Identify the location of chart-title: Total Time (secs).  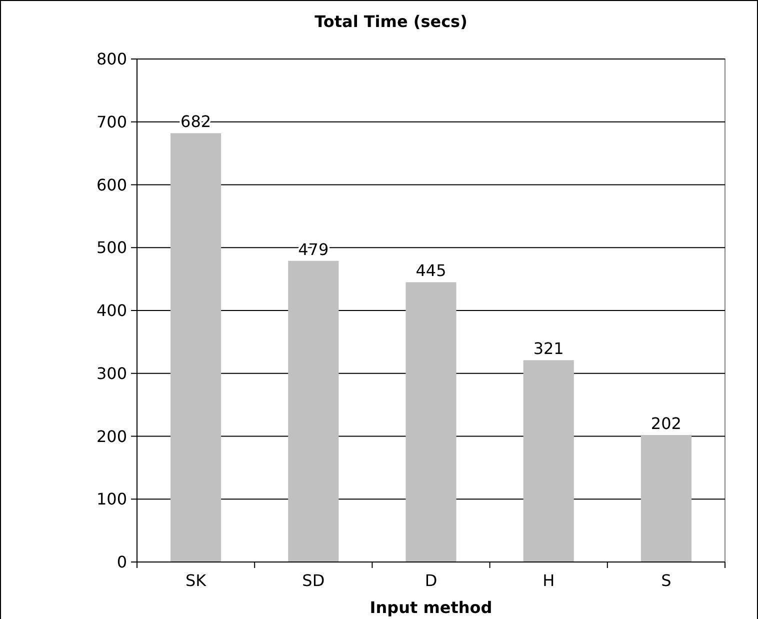
(391, 21).